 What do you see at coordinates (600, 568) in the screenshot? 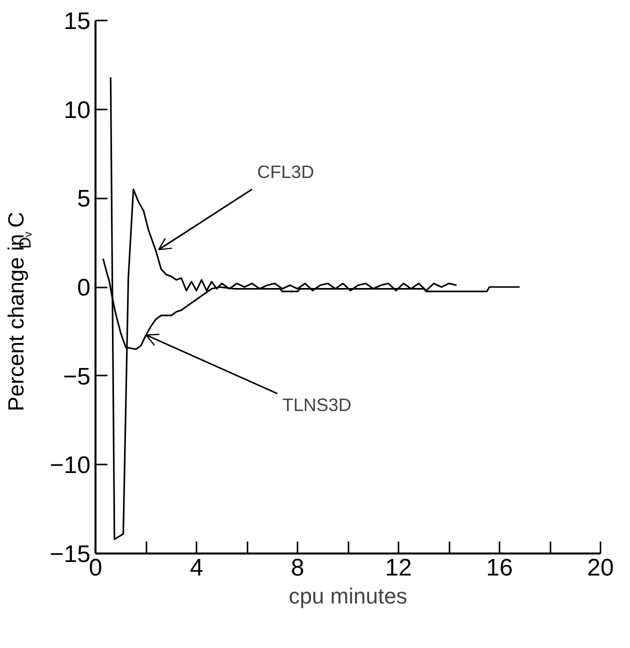
I see `x-tick-label: 20` at bounding box center [600, 568].